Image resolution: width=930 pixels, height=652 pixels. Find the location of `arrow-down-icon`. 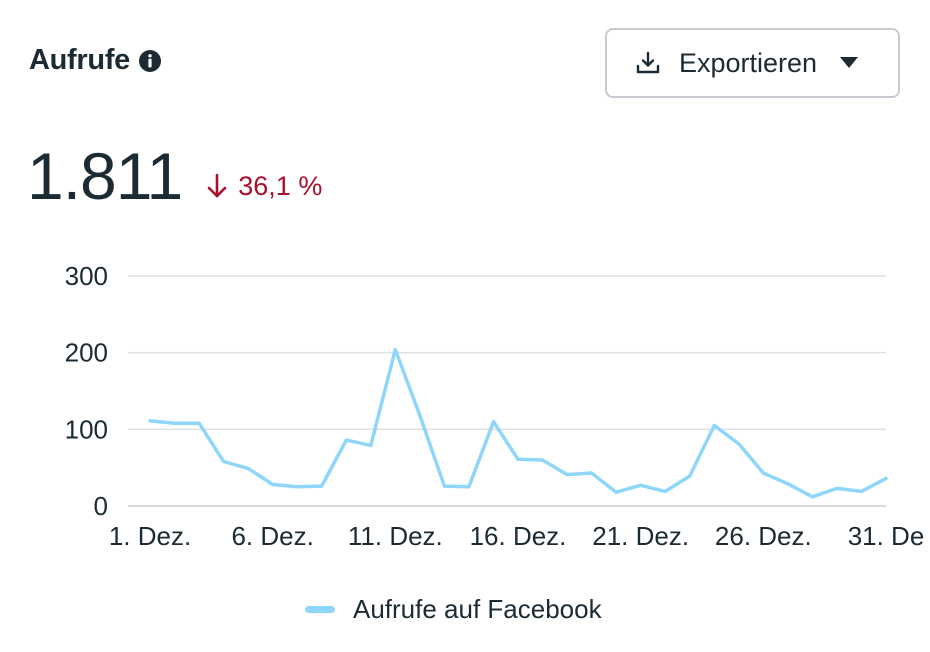

arrow-down-icon is located at coordinates (217, 186).